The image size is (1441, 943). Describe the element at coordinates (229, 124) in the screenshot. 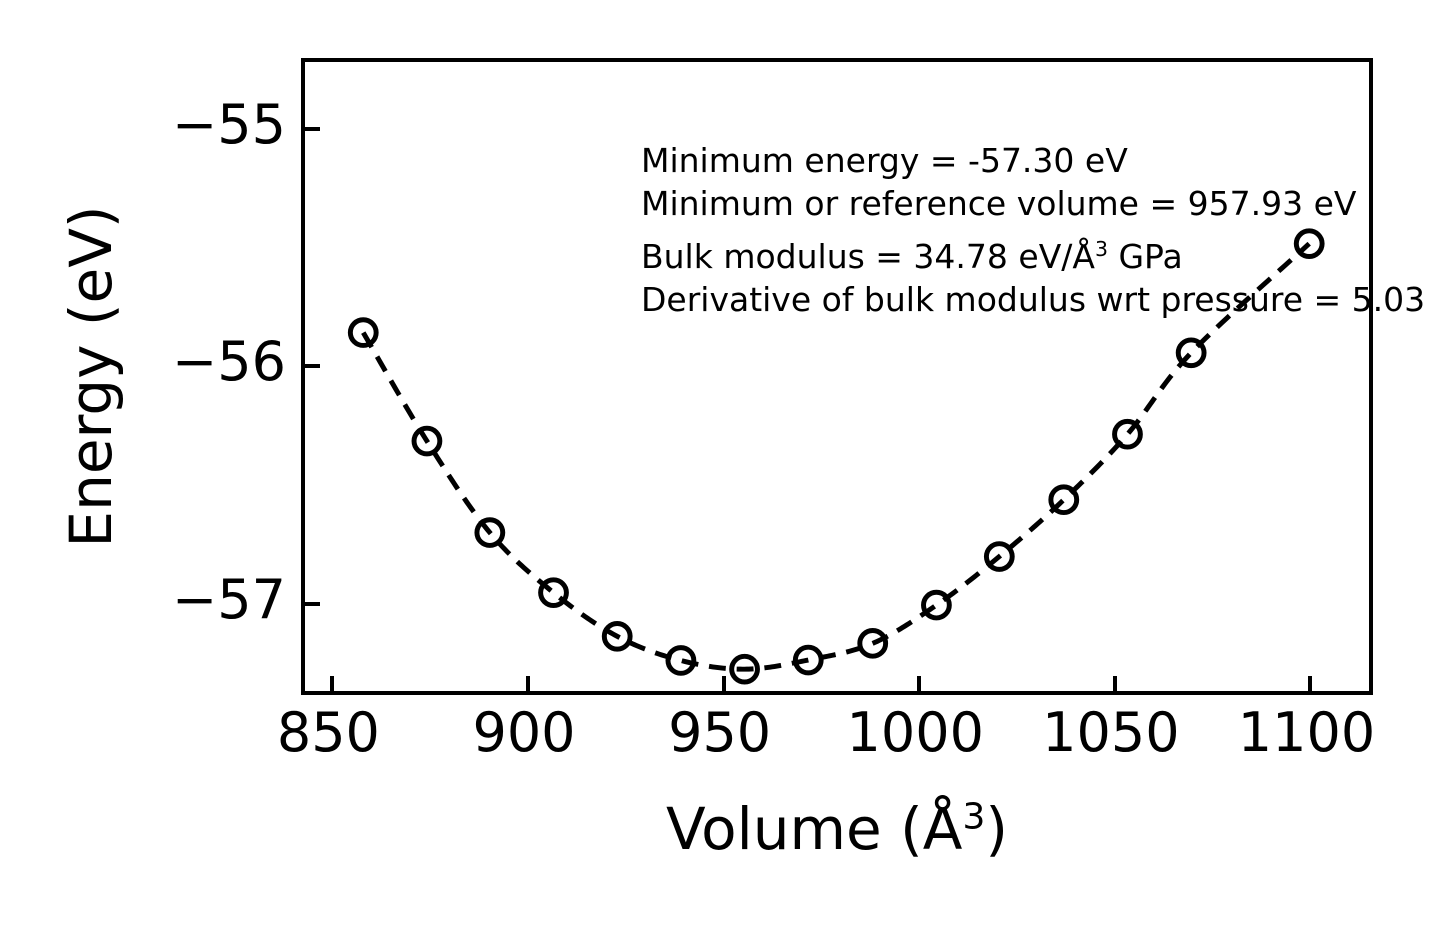

I see `y-tick-label--55: −55` at that location.